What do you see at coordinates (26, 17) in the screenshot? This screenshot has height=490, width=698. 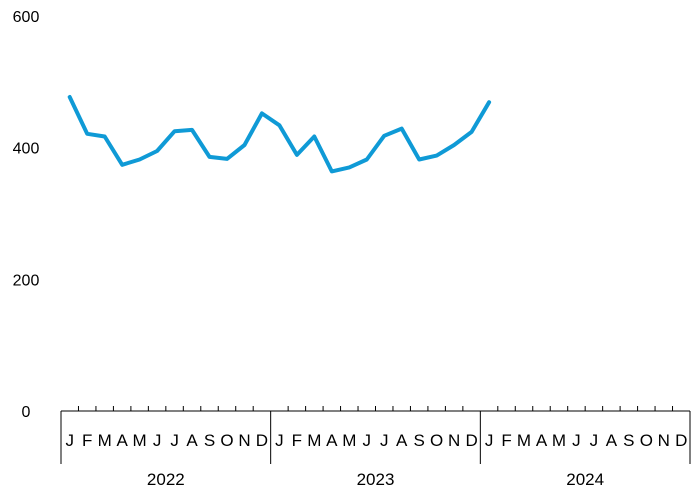 I see `y-tick-label: 600` at bounding box center [26, 17].